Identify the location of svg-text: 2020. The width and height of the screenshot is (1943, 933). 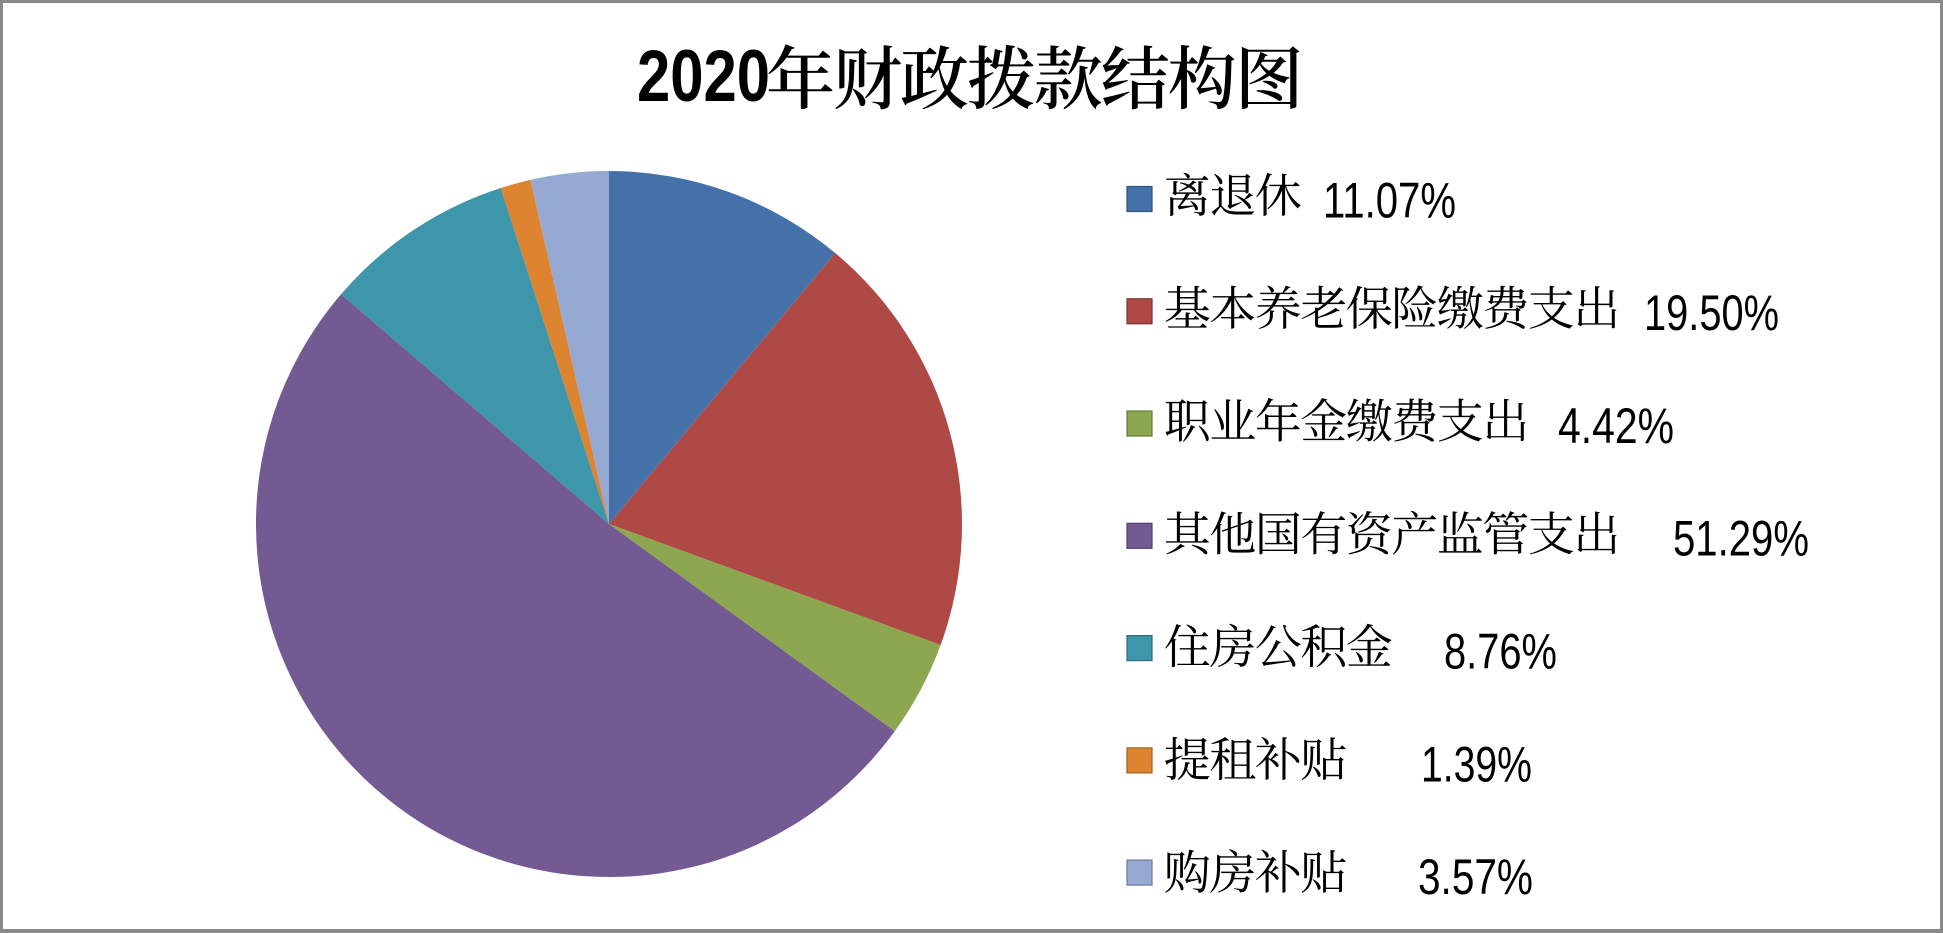
(703, 76).